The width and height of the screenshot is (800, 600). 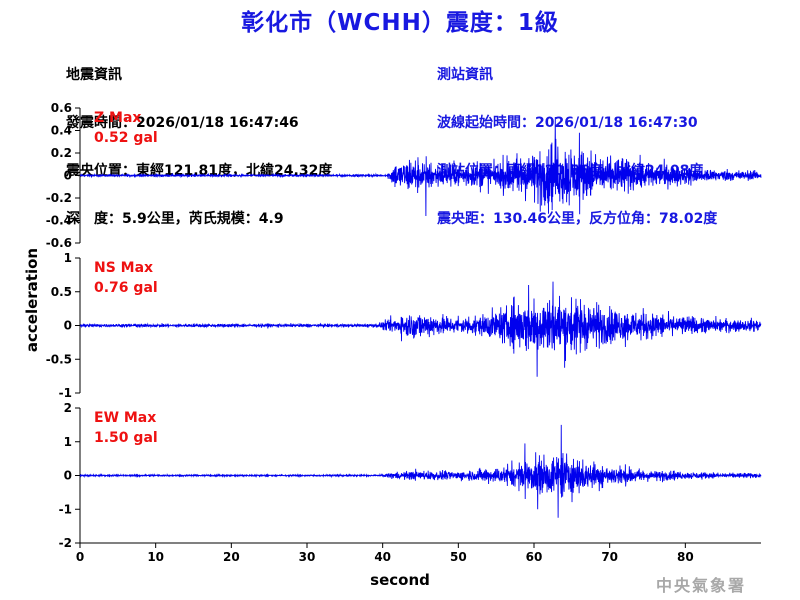 What do you see at coordinates (68, 442) in the screenshot?
I see `ew-y-tick-label: 1` at bounding box center [68, 442].